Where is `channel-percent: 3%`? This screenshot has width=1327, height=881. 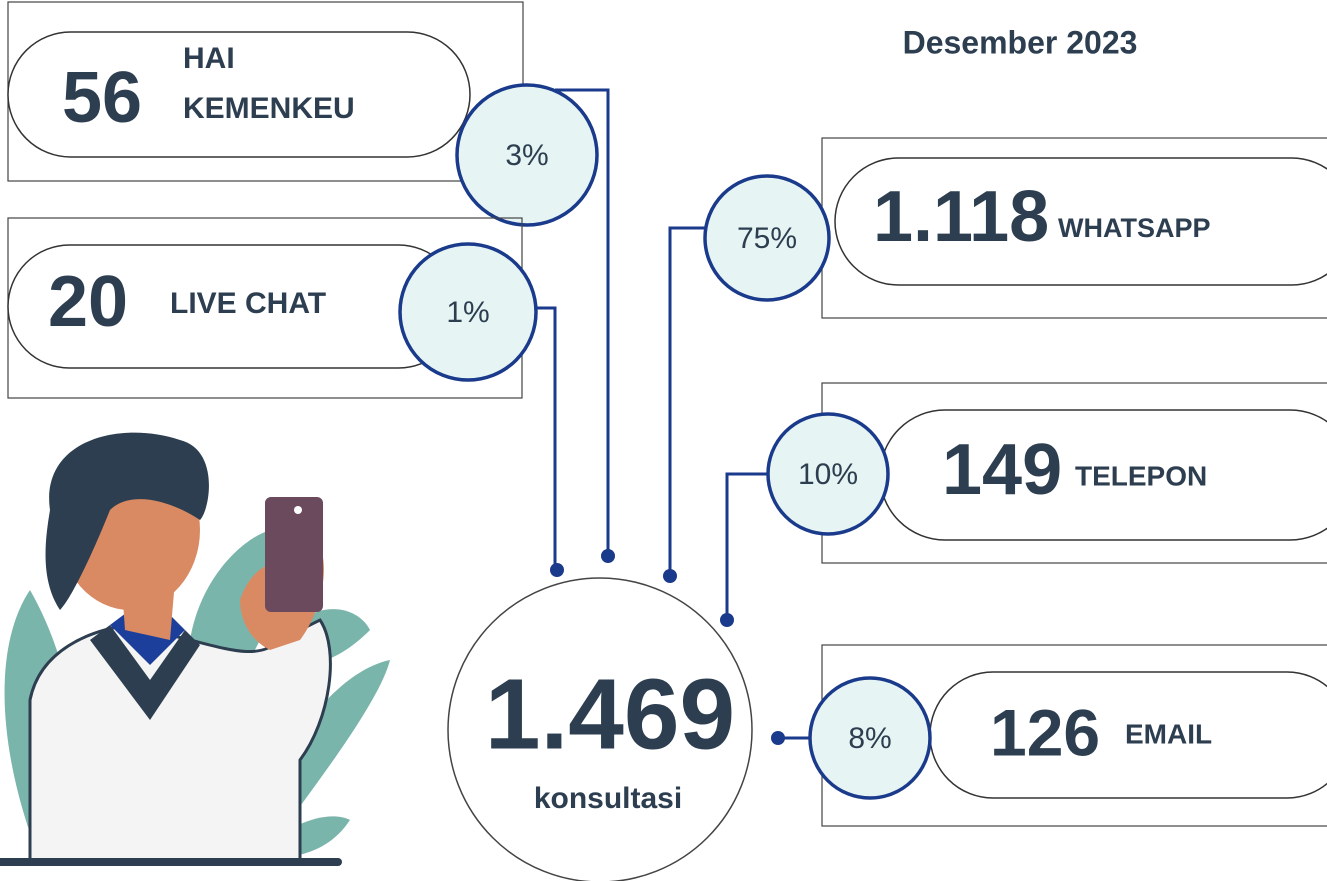 channel-percent: 3% is located at coordinates (526, 155).